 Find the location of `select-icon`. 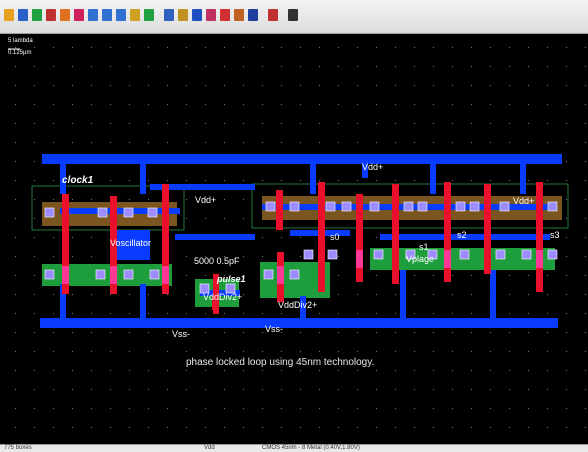

select-icon is located at coordinates (197, 15).